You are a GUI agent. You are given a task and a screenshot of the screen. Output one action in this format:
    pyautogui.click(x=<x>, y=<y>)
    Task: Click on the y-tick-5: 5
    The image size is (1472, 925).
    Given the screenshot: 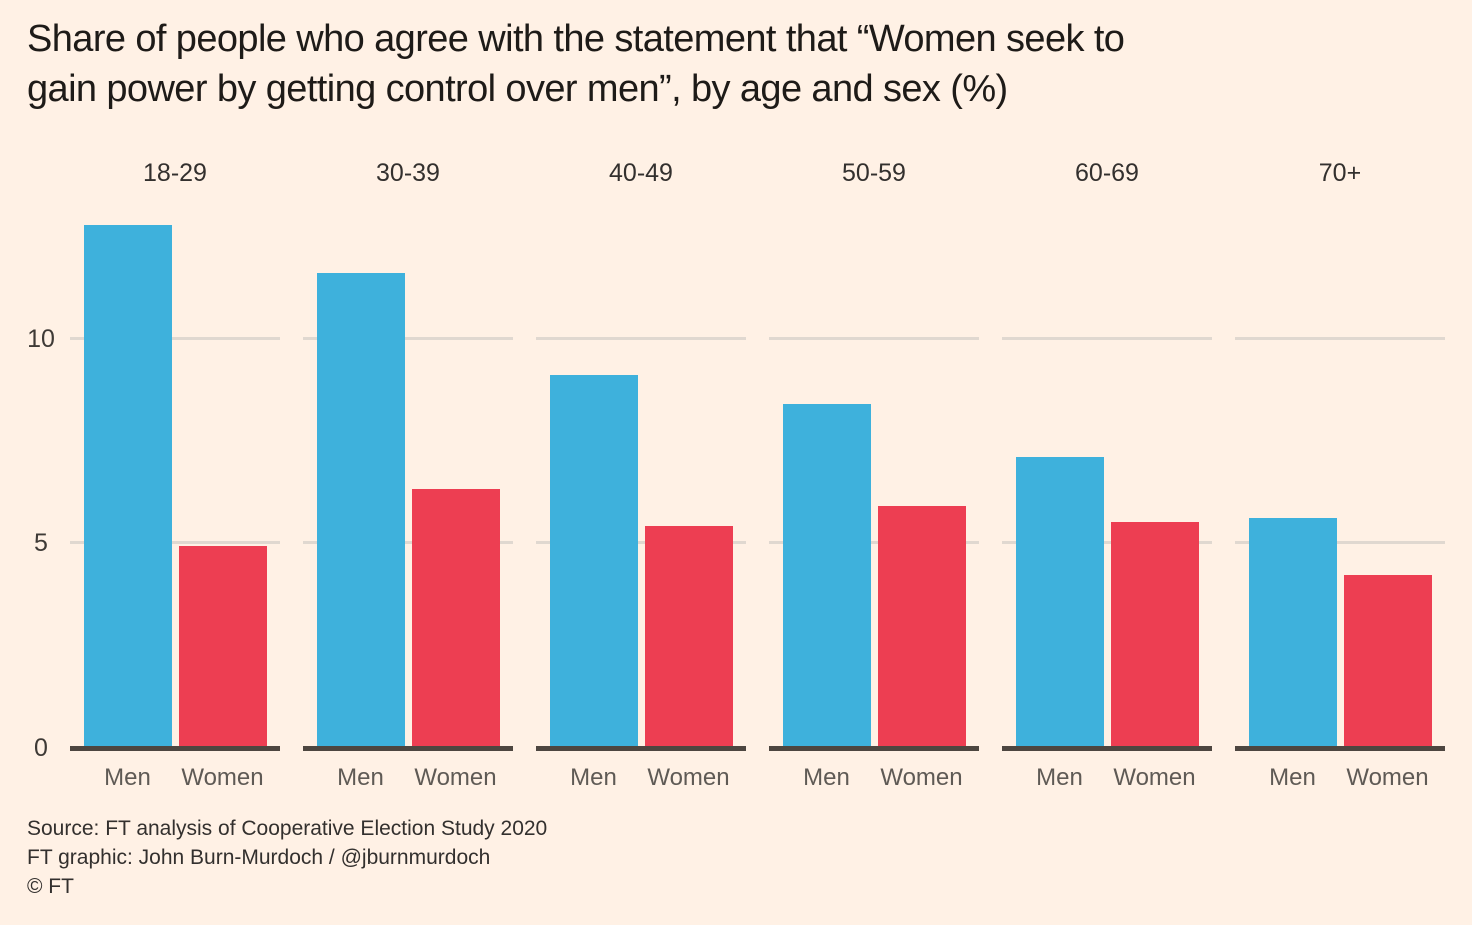 What is the action you would take?
    pyautogui.click(x=41, y=543)
    